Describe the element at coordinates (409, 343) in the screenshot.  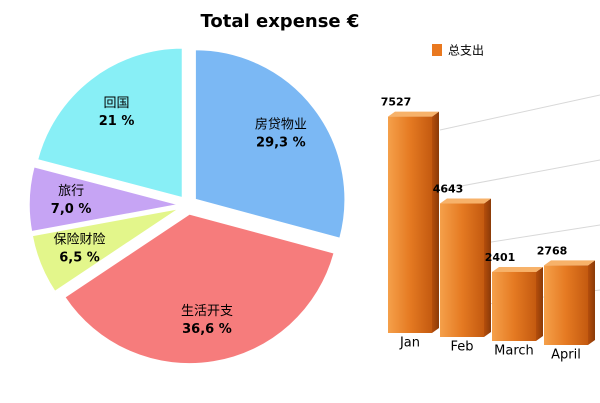
I see `x-tick-label: Jan` at that location.